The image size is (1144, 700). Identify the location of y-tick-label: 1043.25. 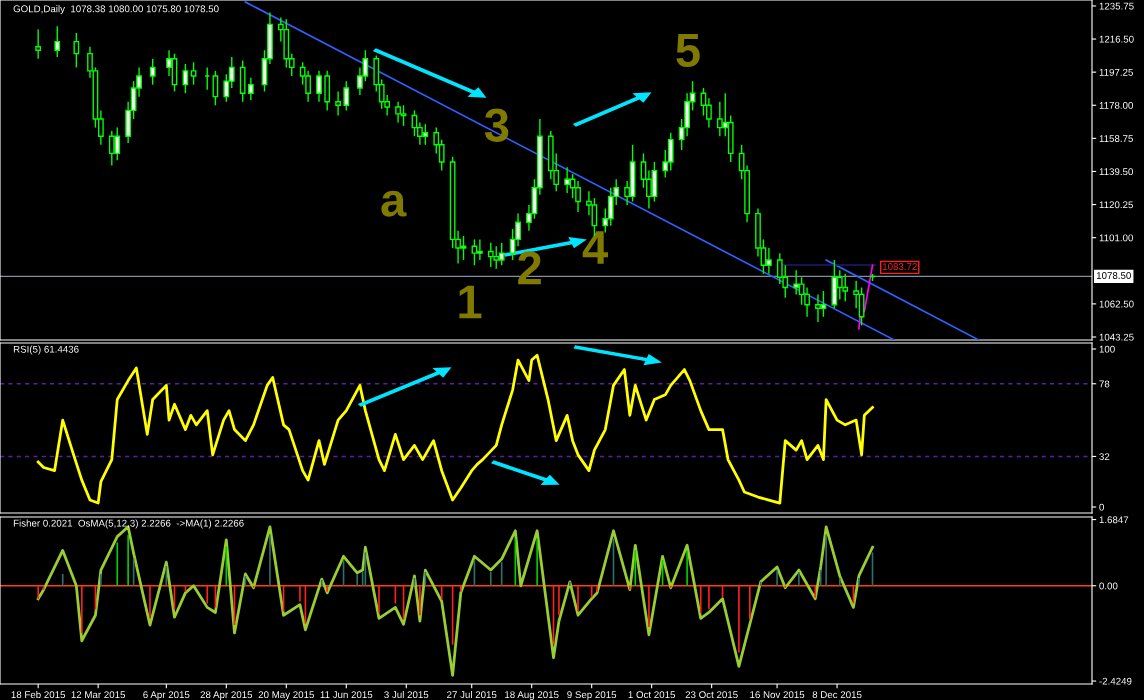
(1116, 337).